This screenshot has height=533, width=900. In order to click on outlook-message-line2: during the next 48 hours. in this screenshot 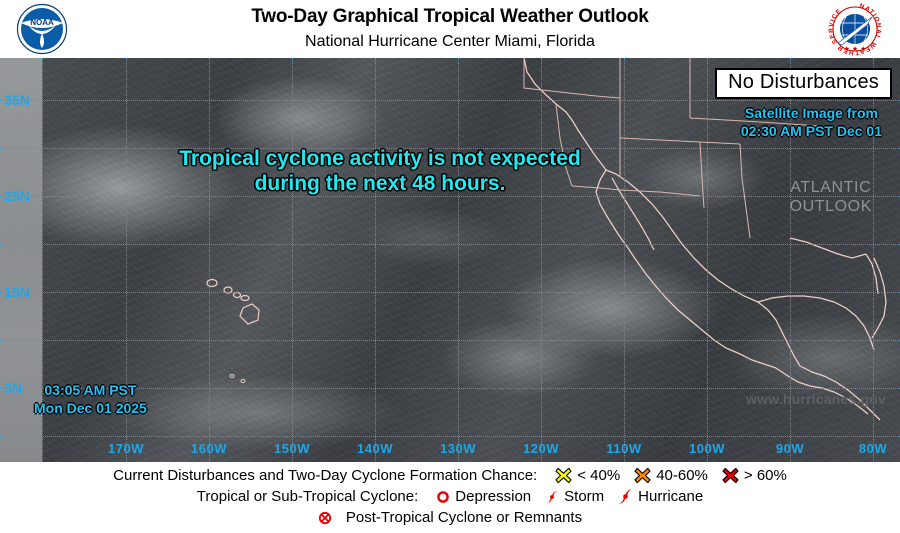, I will do `click(380, 183)`.